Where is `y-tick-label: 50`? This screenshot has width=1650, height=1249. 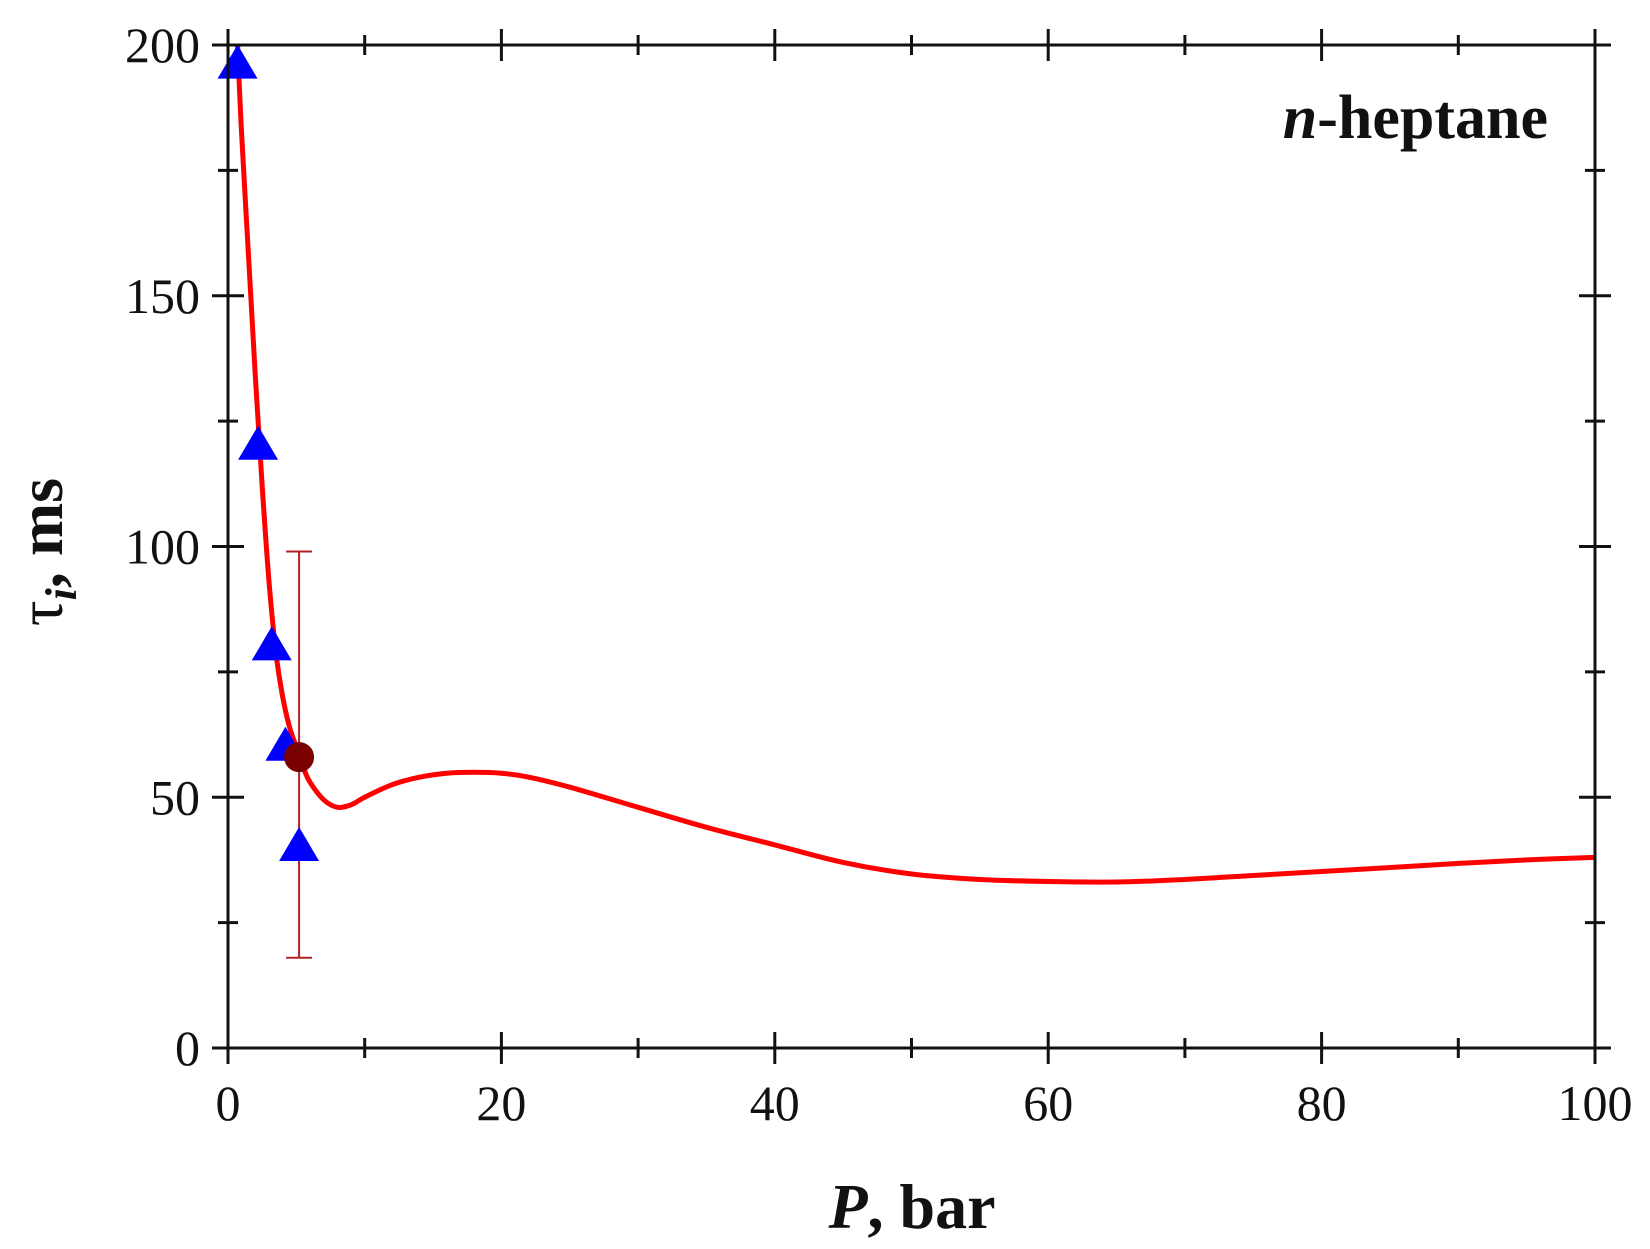 y-tick-label: 50 is located at coordinates (175, 797).